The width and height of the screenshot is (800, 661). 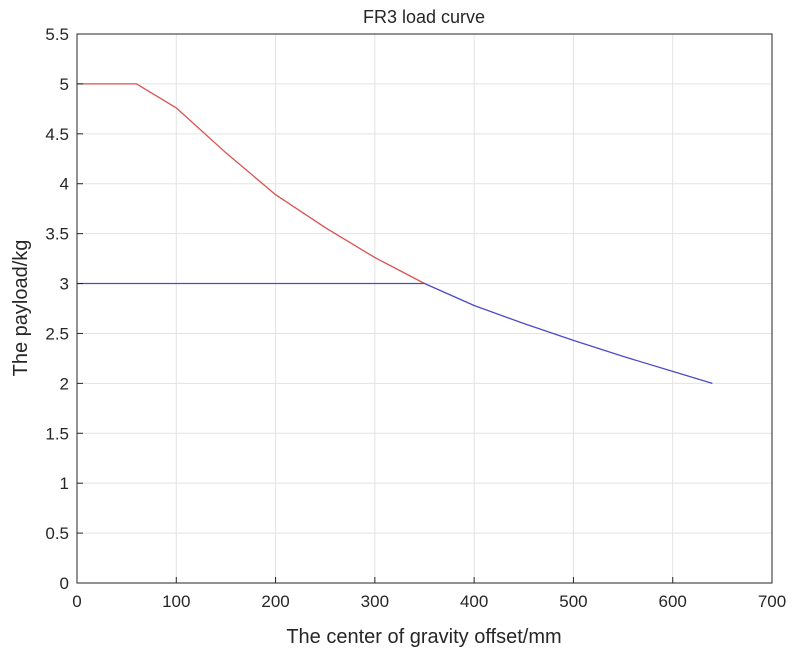 I want to click on x-tick-label: 100, so click(x=176, y=601).